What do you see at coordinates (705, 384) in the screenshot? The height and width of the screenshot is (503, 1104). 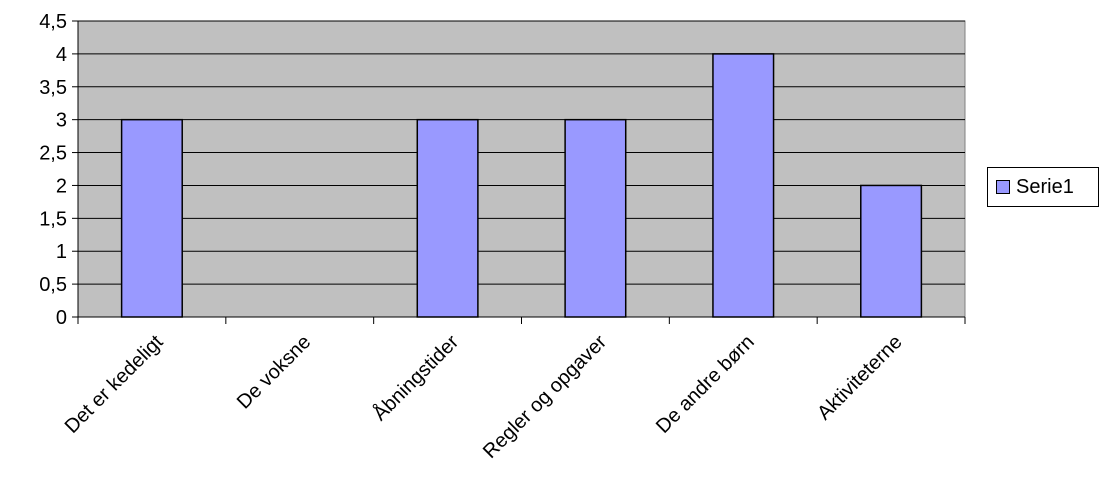 I see `x-tick-label: De andre børn` at bounding box center [705, 384].